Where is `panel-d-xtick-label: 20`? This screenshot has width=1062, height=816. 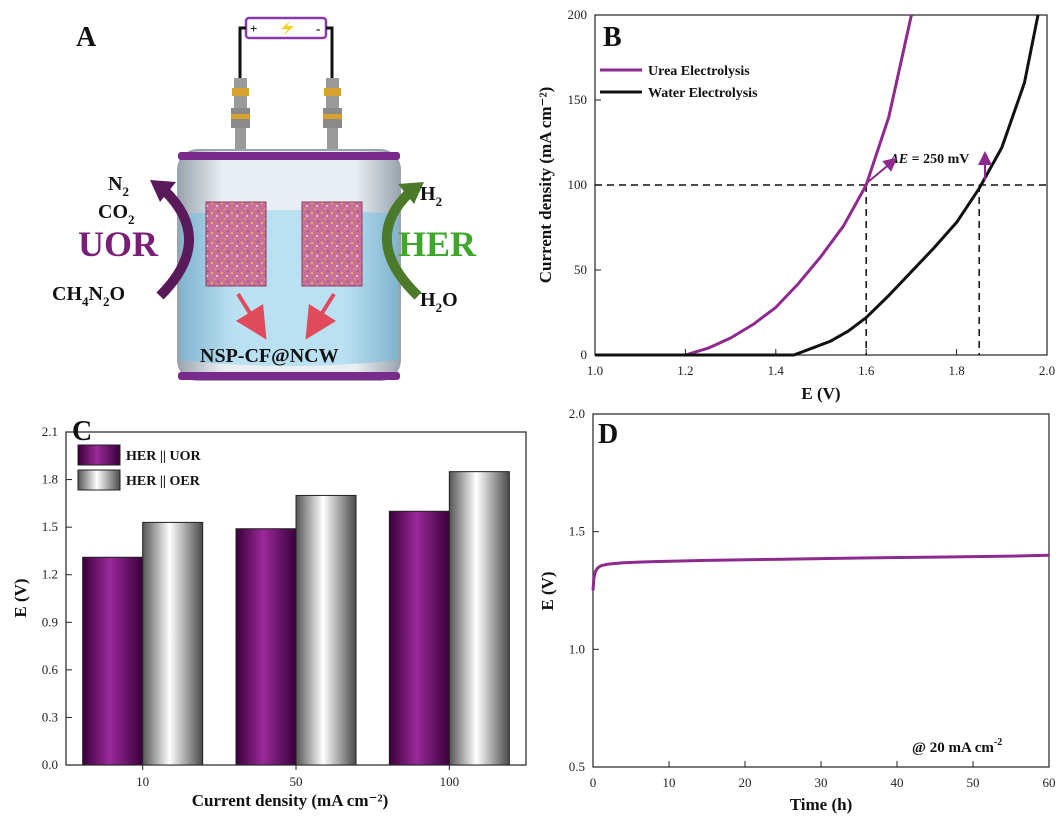
panel-d-xtick-label: 20 is located at coordinates (745, 782).